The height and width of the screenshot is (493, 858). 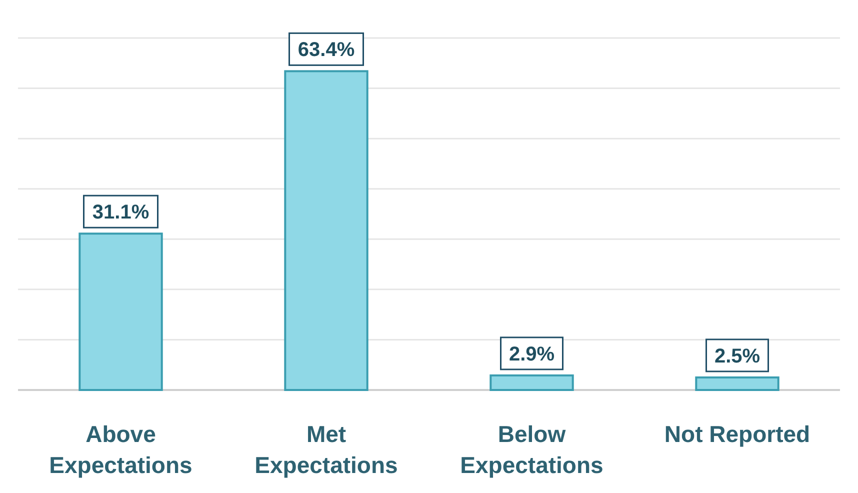 What do you see at coordinates (326, 449) in the screenshot?
I see `x-tick-label: Met Expectations` at bounding box center [326, 449].